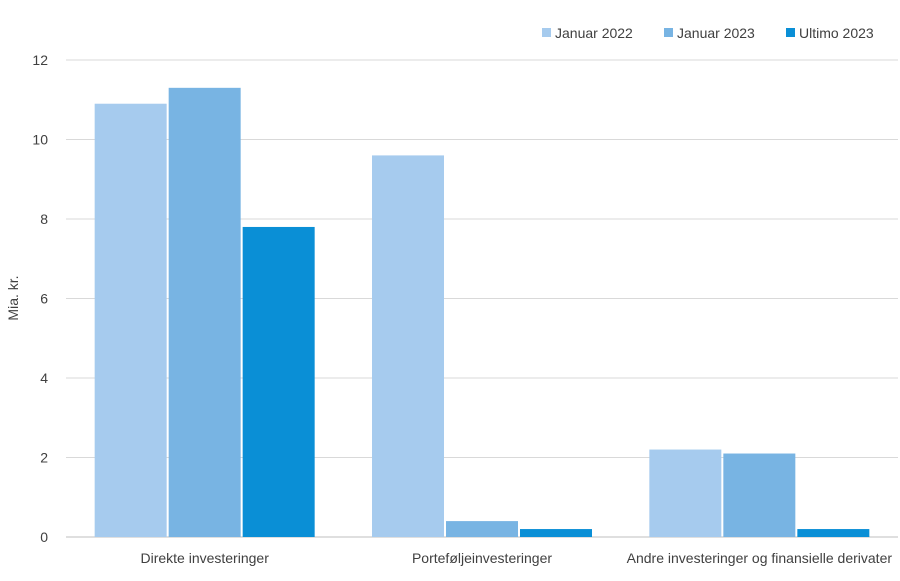 Image resolution: width=900 pixels, height=581 pixels. Describe the element at coordinates (44, 378) in the screenshot. I see `y-tick-label: 4` at that location.